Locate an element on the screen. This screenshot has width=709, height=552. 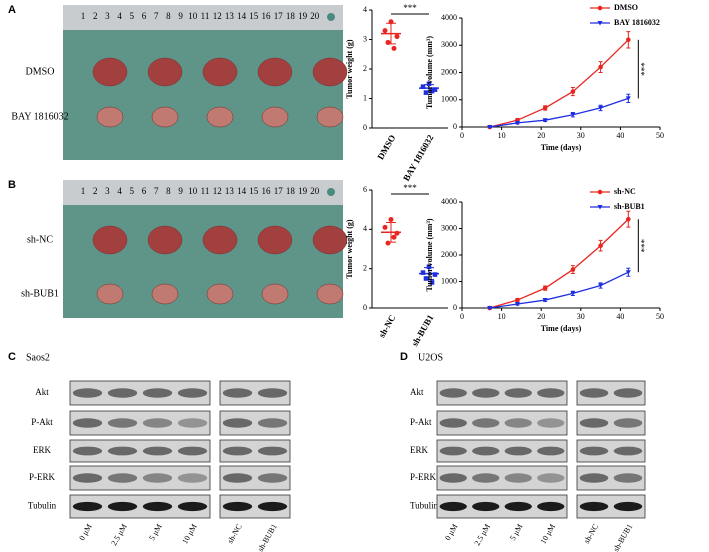
x-tick-label: DMSO is located at coordinates (386, 147).